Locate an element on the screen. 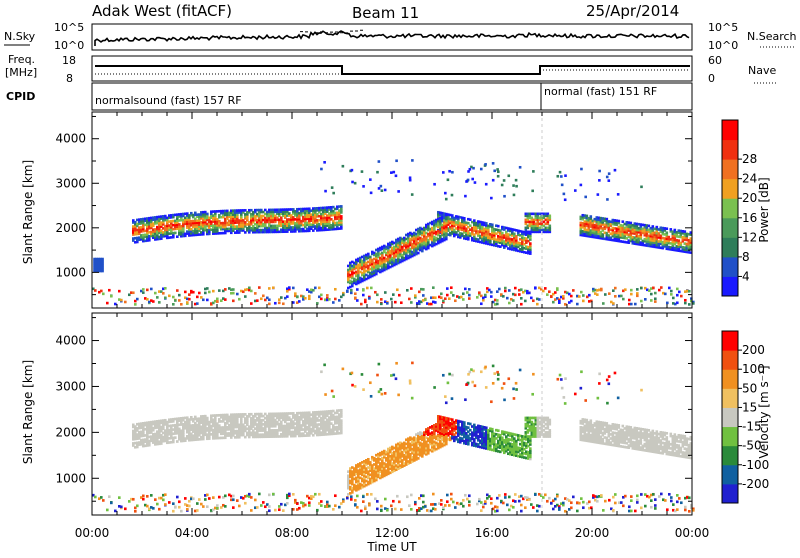 This screenshot has width=800, height=558. cpid-mode-2: normal (fast) 151 RF is located at coordinates (600, 91).